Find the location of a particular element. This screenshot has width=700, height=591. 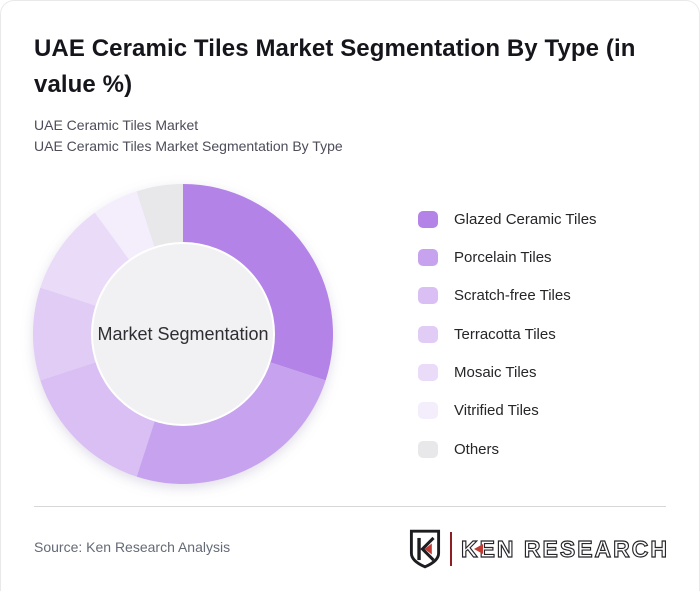

legend-label: Vitrified Tiles is located at coordinates (496, 411).